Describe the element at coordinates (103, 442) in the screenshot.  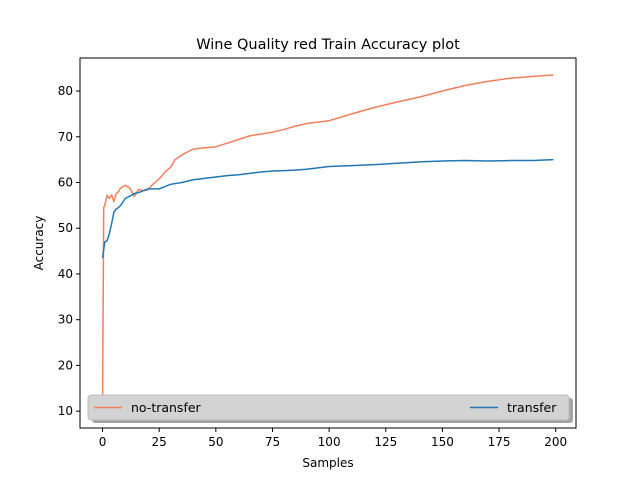
I see `x-tick-label: 0` at that location.